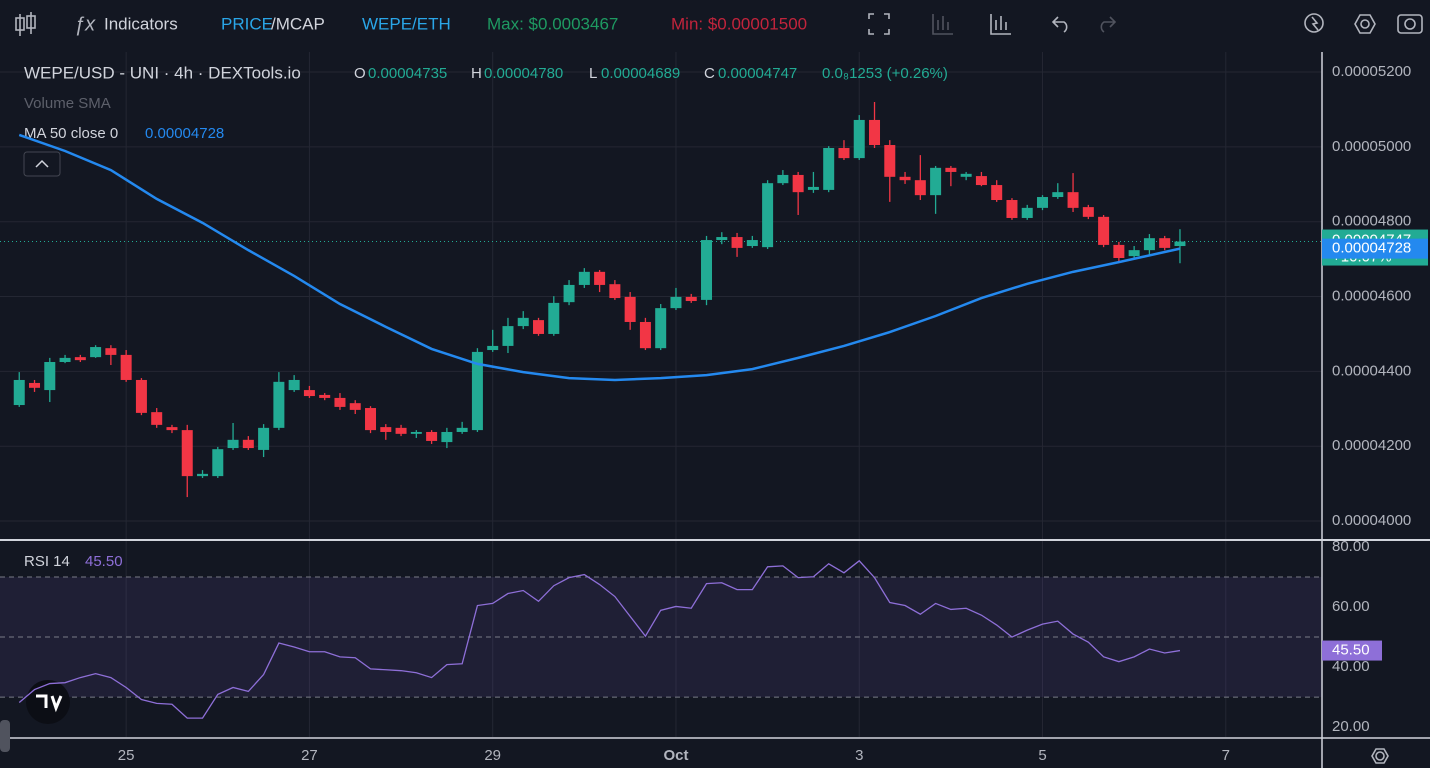  I want to click on settings-button, so click(1365, 24).